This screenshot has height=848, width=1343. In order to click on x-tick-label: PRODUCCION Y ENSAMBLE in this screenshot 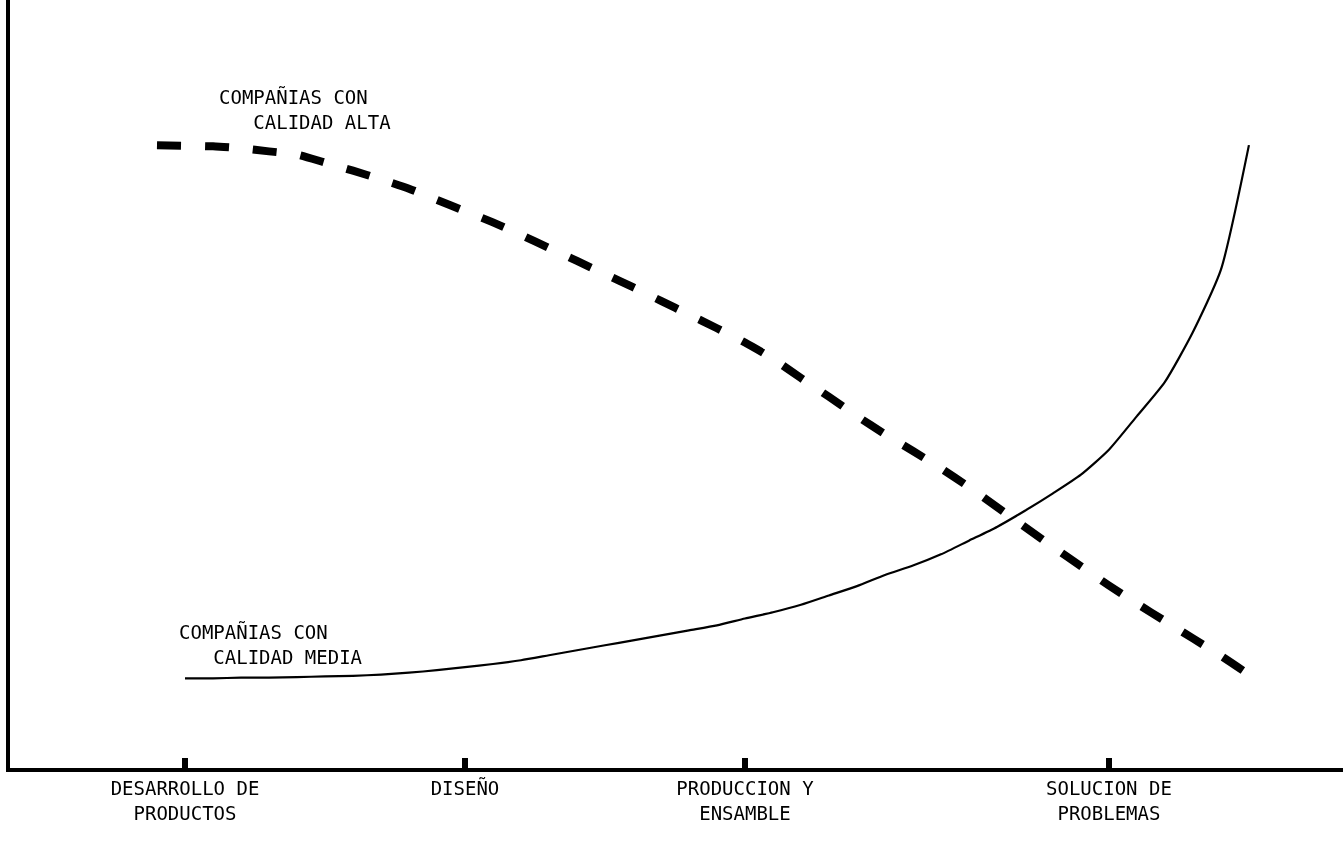, I will do `click(745, 800)`.